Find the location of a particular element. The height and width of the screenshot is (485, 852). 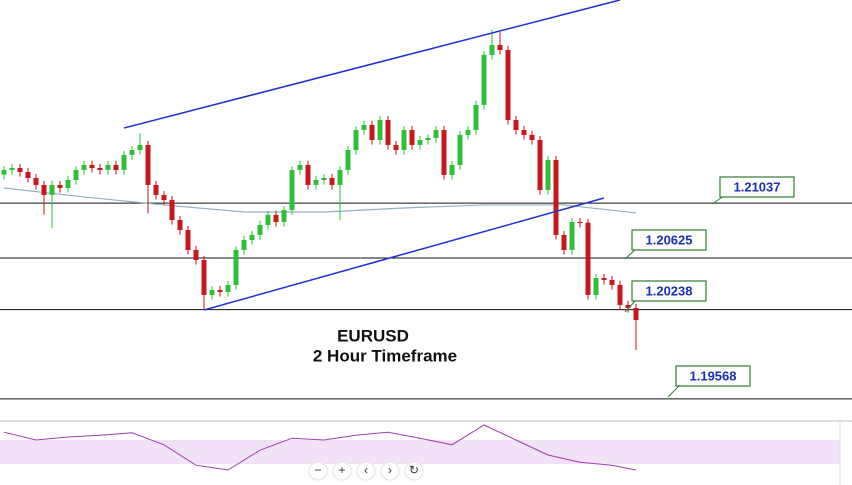

control-label: − is located at coordinates (317, 470).